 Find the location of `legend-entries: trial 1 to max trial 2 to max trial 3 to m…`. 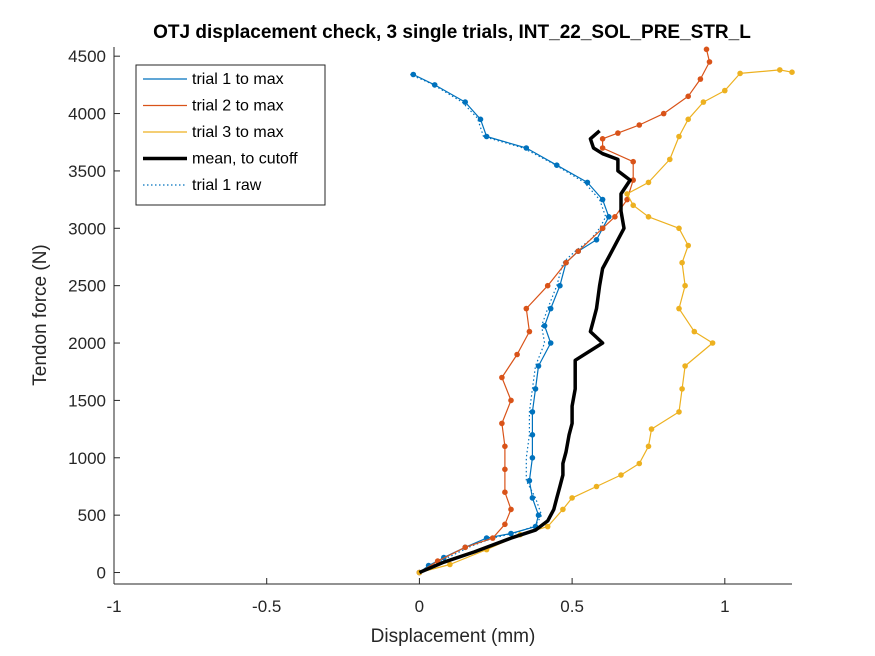

legend-entries: trial 1 to max trial 2 to max trial 3 to m… is located at coordinates (220, 132).